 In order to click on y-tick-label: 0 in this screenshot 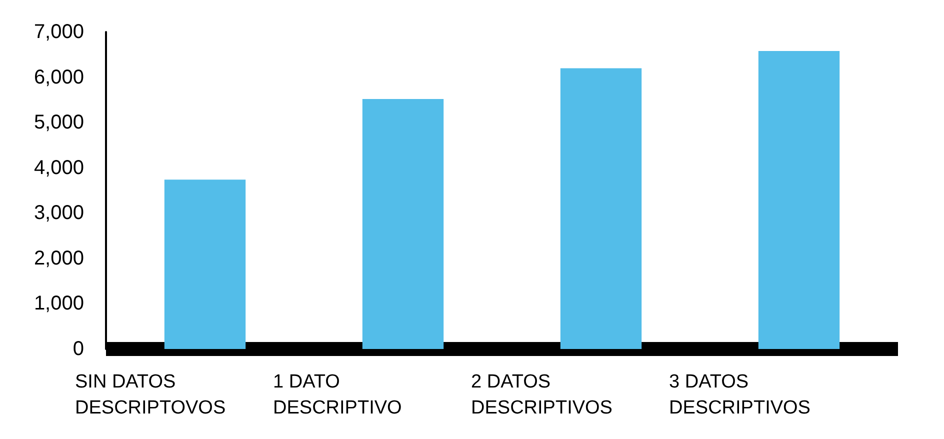, I will do `click(78, 349)`.